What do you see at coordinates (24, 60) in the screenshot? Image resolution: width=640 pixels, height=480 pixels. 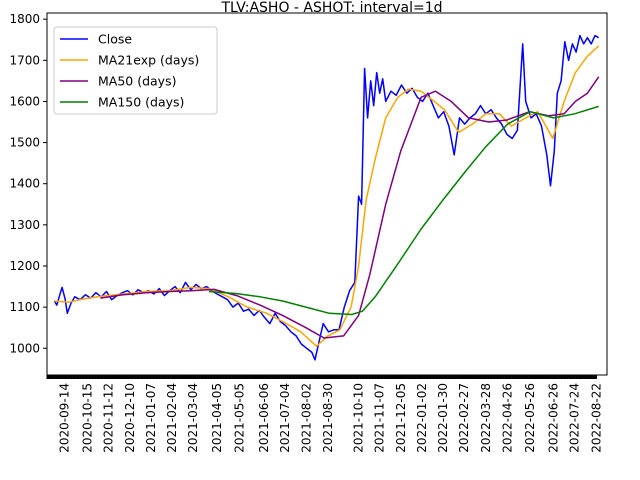 I see `y-tick-label: 1700` at bounding box center [24, 60].